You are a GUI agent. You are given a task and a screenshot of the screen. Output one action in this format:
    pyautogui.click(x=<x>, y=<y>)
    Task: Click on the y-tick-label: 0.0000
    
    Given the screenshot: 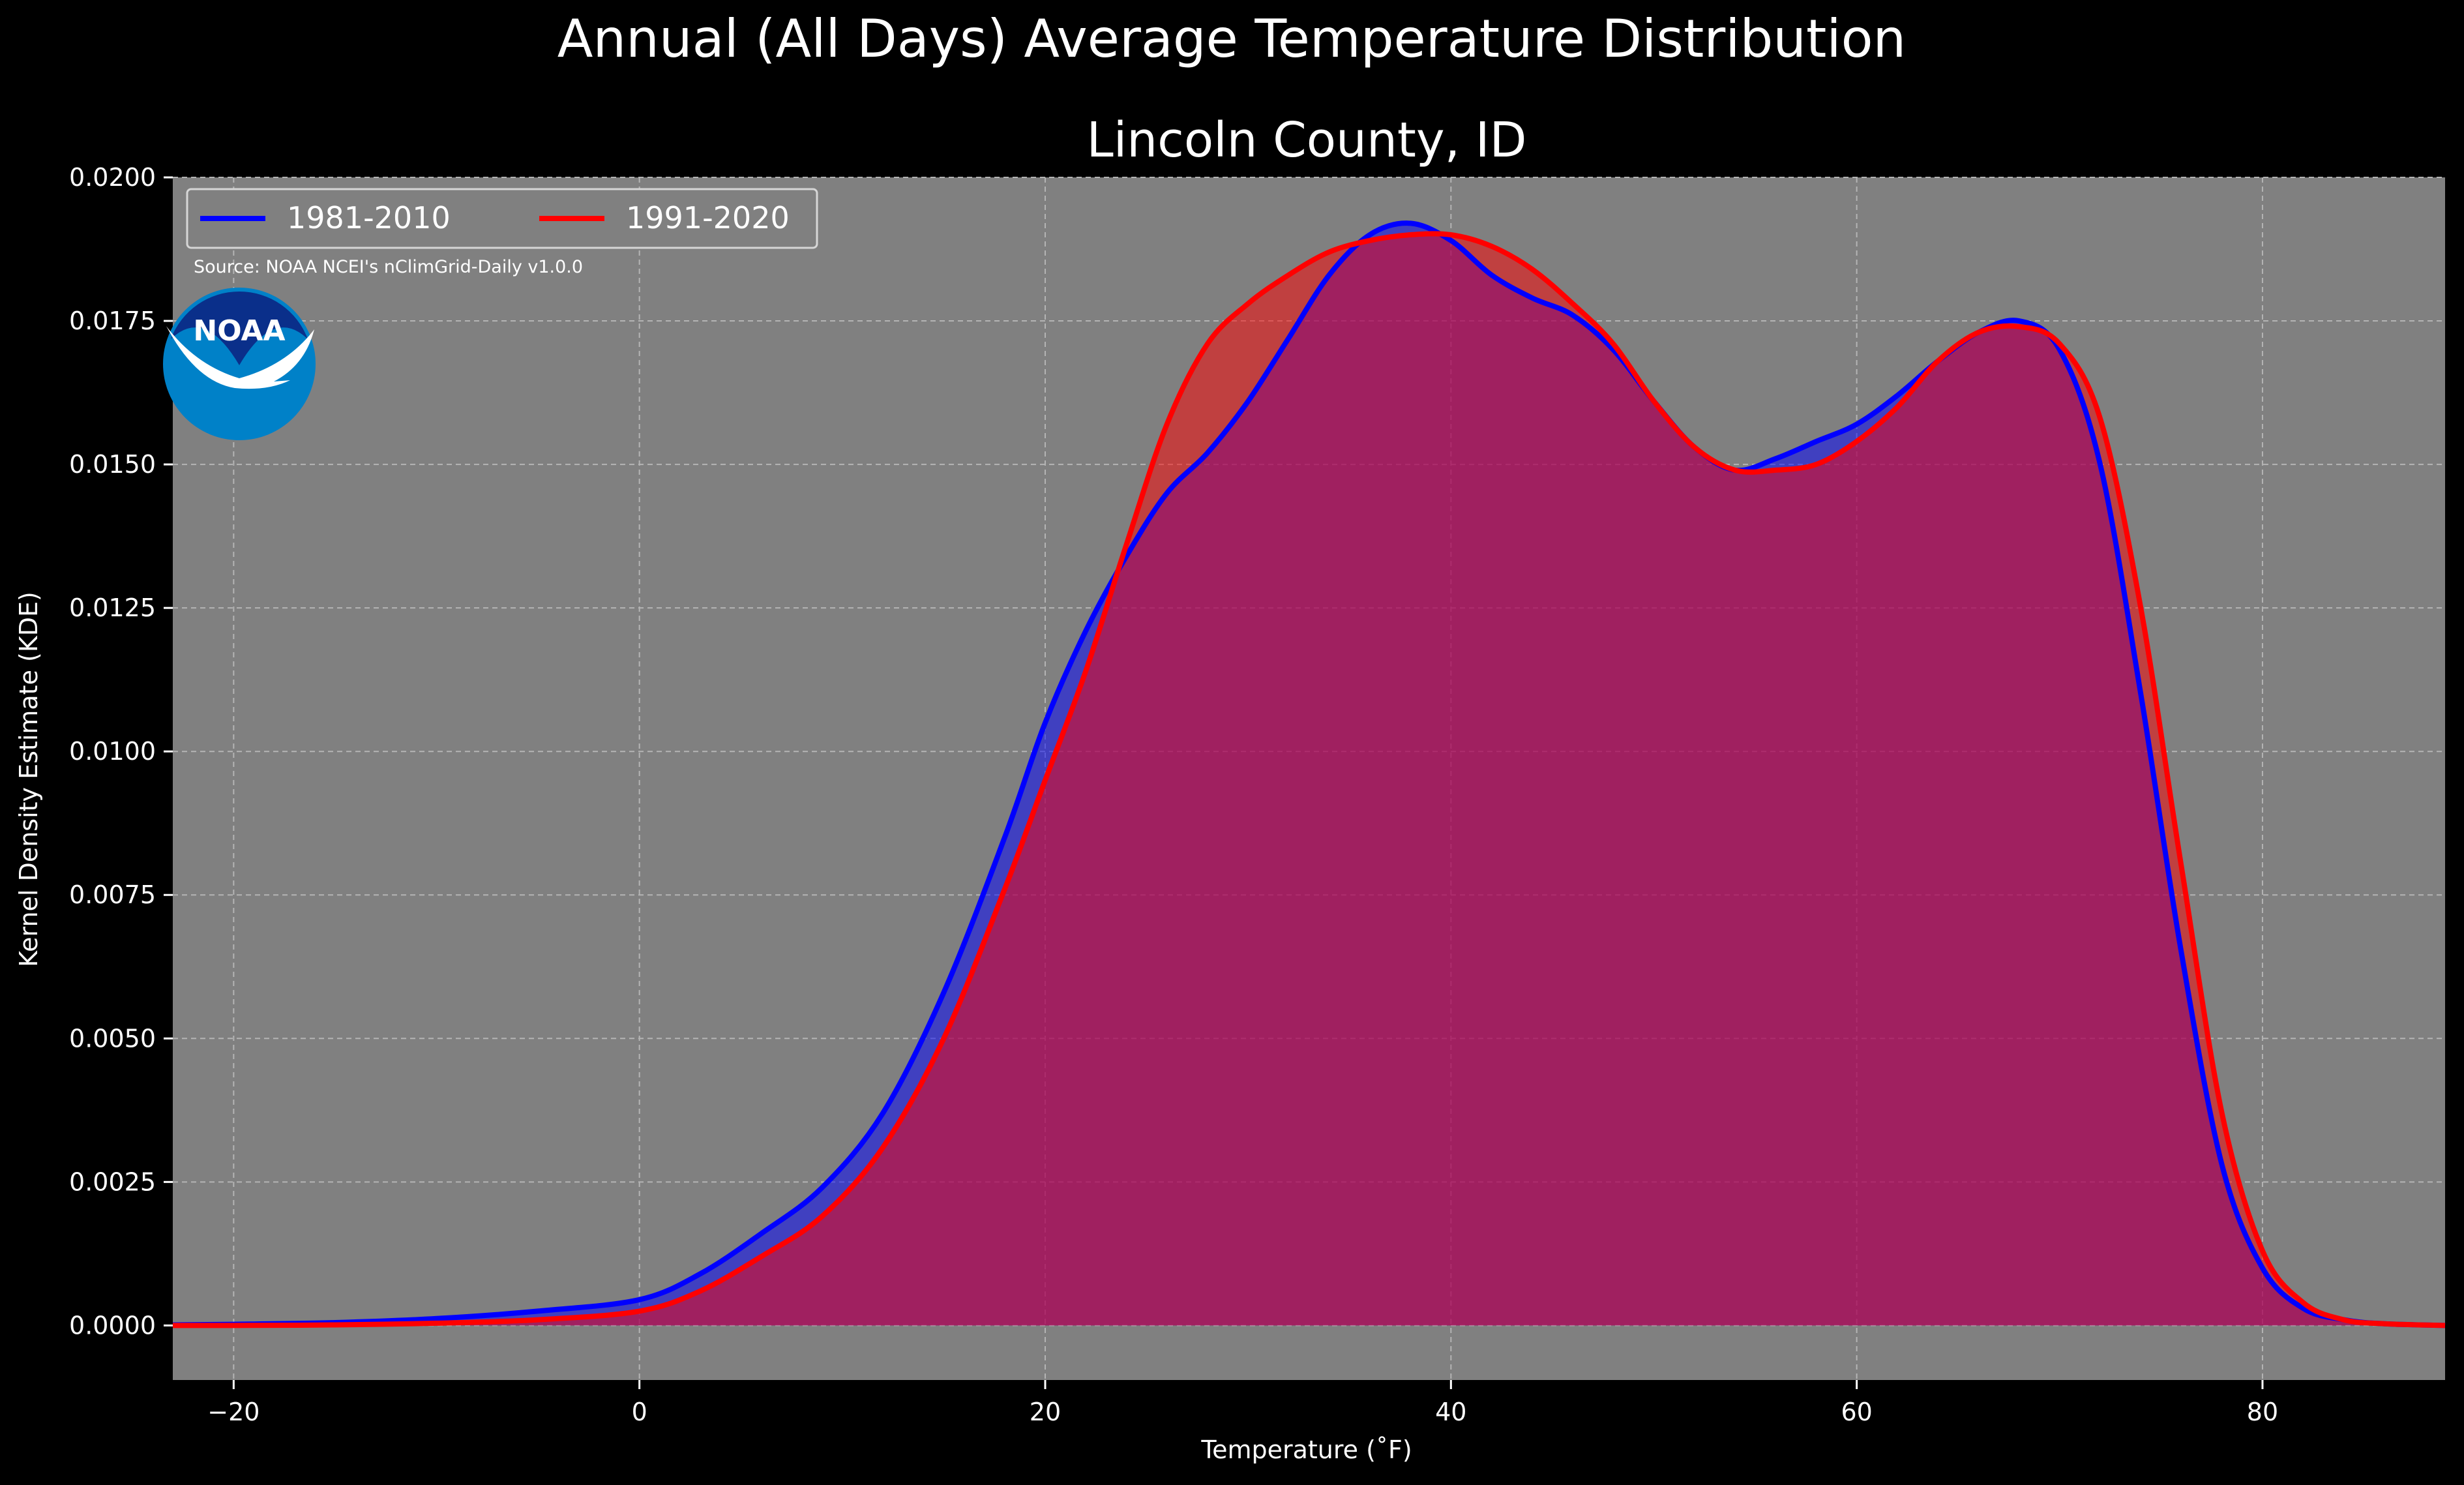 What is the action you would take?
    pyautogui.click(x=112, y=1325)
    